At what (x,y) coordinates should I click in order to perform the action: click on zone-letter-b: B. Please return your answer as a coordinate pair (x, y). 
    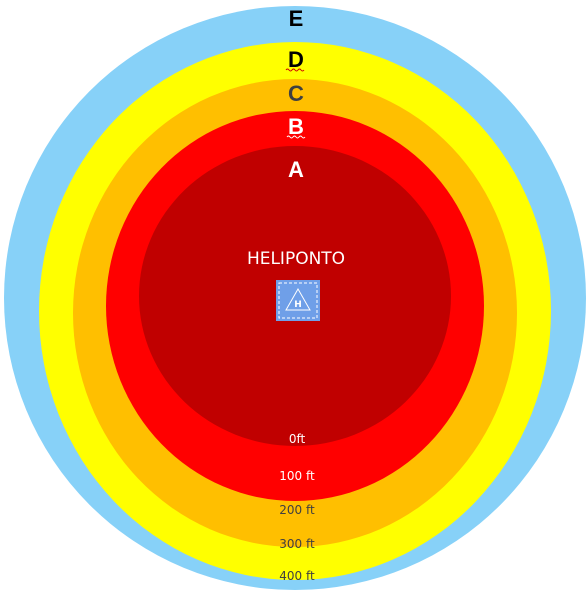
    Looking at the image, I should click on (296, 126).